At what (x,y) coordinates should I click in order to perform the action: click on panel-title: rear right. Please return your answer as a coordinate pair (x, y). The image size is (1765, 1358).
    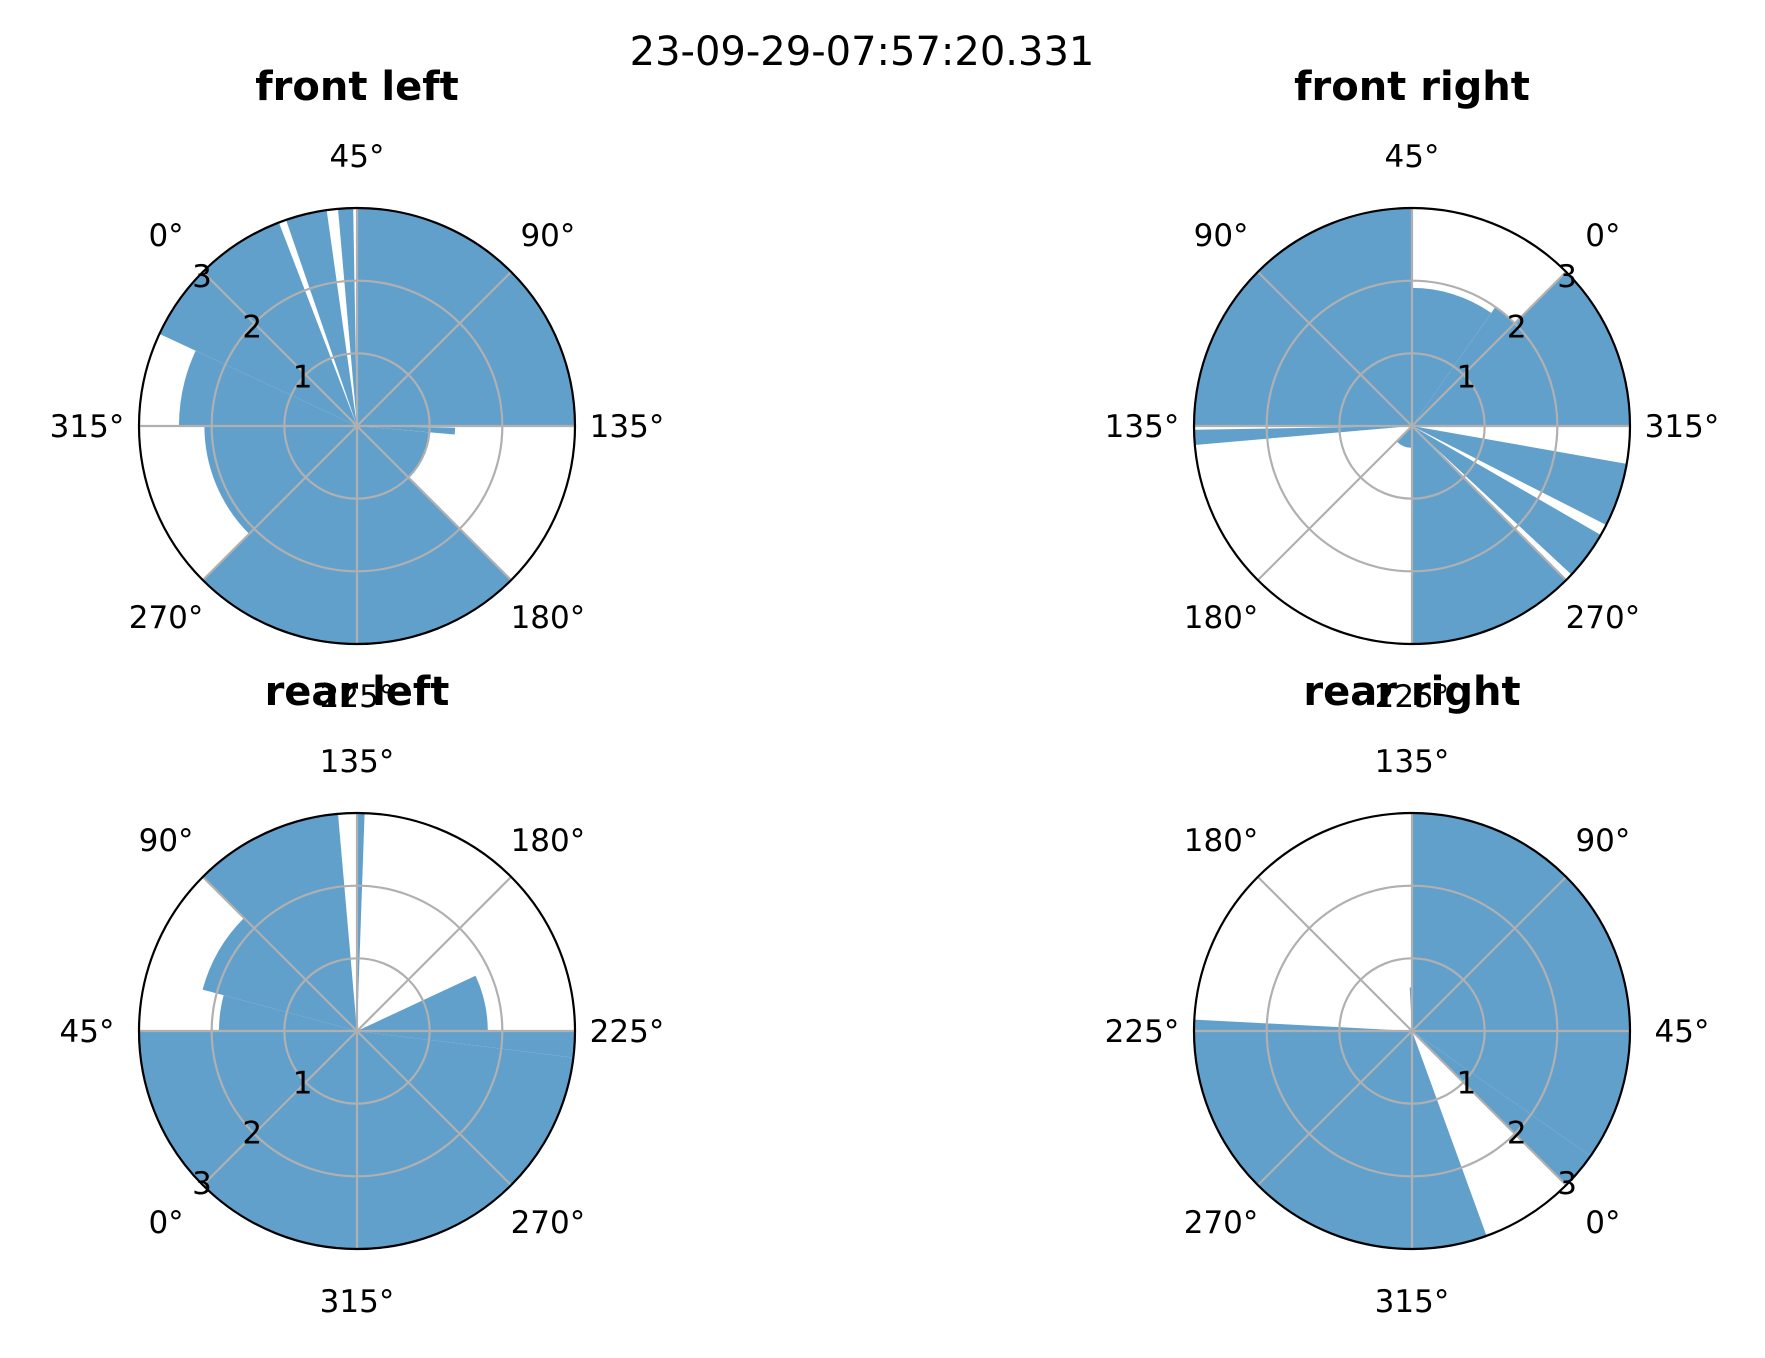
    Looking at the image, I should click on (1411, 692).